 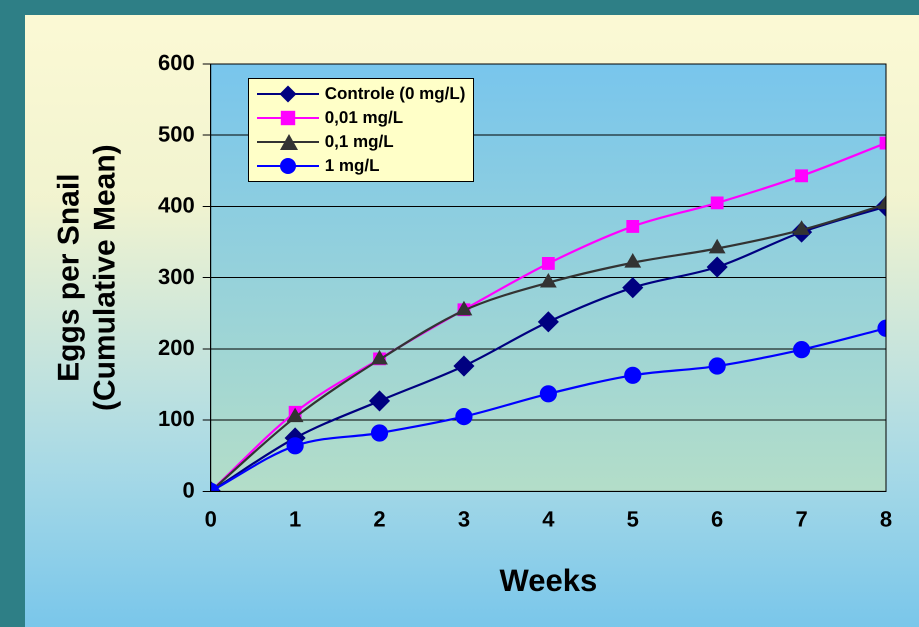 What do you see at coordinates (359, 142) in the screenshot?
I see `legend-label: 0,1 mg/L` at bounding box center [359, 142].